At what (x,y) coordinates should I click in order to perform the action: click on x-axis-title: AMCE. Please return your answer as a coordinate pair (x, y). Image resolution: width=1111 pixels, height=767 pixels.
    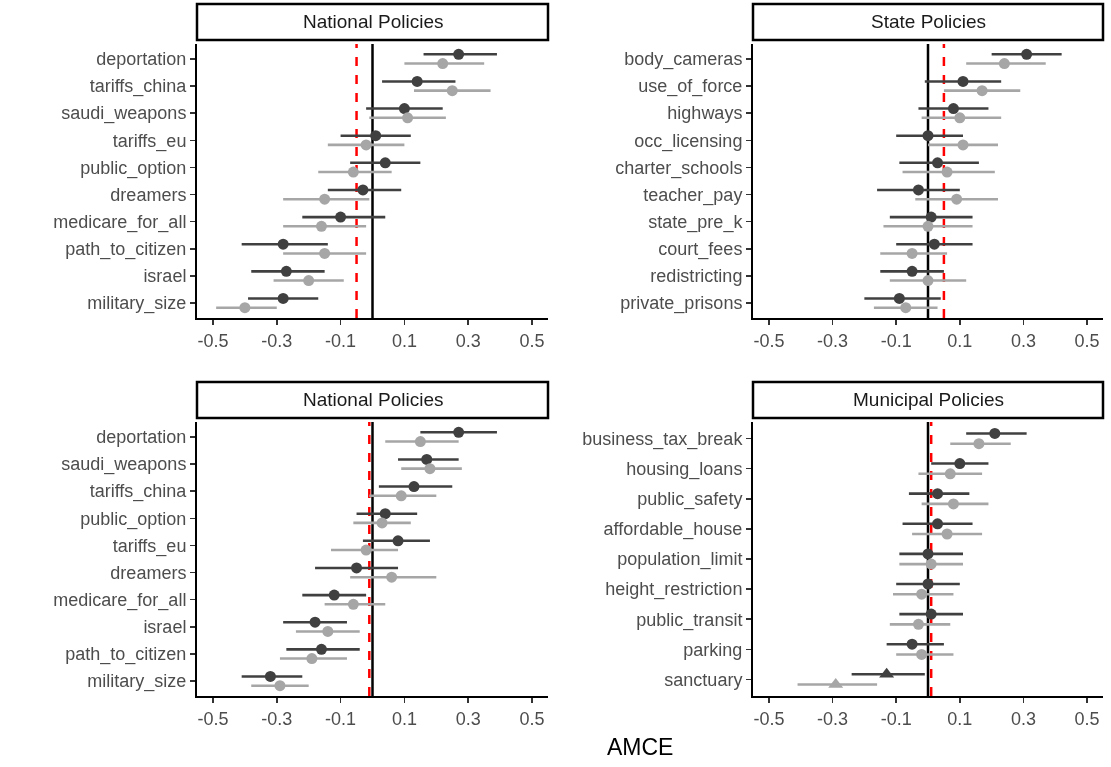
    Looking at the image, I should click on (640, 747).